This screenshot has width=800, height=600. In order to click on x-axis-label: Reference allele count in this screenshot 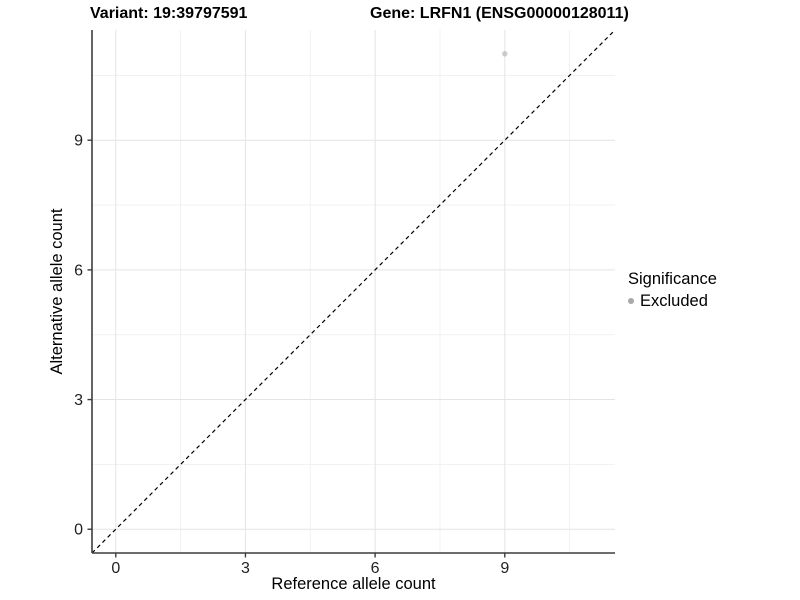, I will do `click(353, 584)`.